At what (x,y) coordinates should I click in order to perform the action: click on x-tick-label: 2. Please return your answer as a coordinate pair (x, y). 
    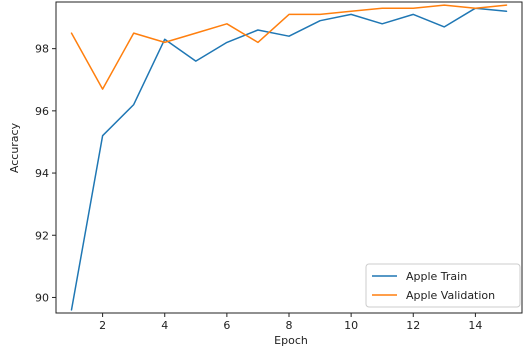
    Looking at the image, I should click on (102, 325).